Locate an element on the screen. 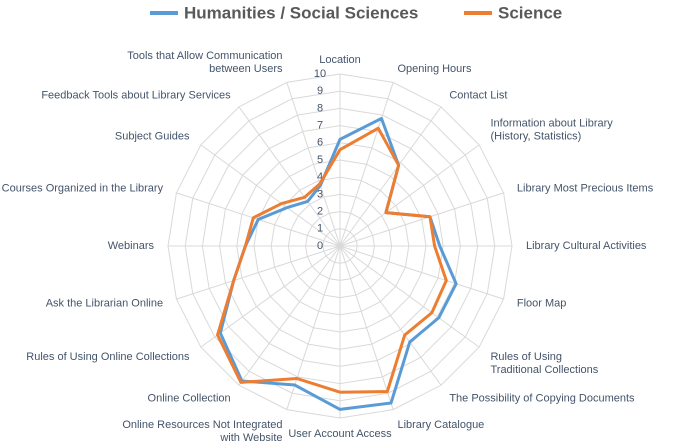 The height and width of the screenshot is (443, 675). category-label: Courses Organized in the Library is located at coordinates (83, 188).